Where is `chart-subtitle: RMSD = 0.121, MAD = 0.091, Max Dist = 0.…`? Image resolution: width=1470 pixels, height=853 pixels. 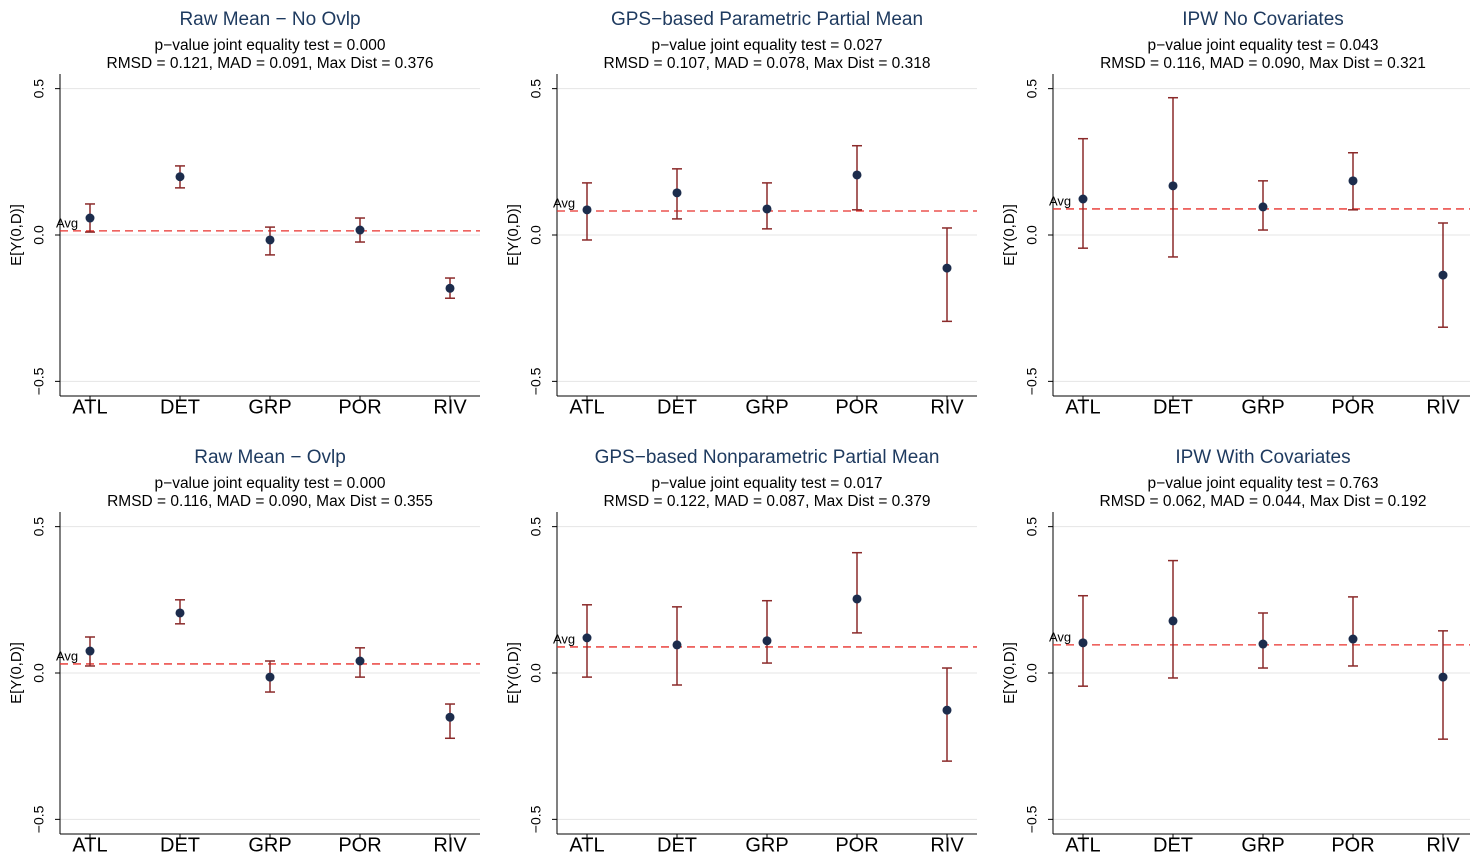 chart-subtitle: RMSD = 0.121, MAD = 0.091, Max Dist = 0.… is located at coordinates (270, 63).